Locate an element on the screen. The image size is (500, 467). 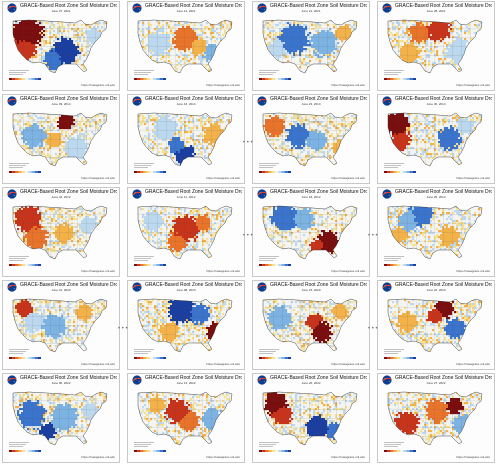
panel-date: June 25, 2012 is located at coordinates (436, 197).